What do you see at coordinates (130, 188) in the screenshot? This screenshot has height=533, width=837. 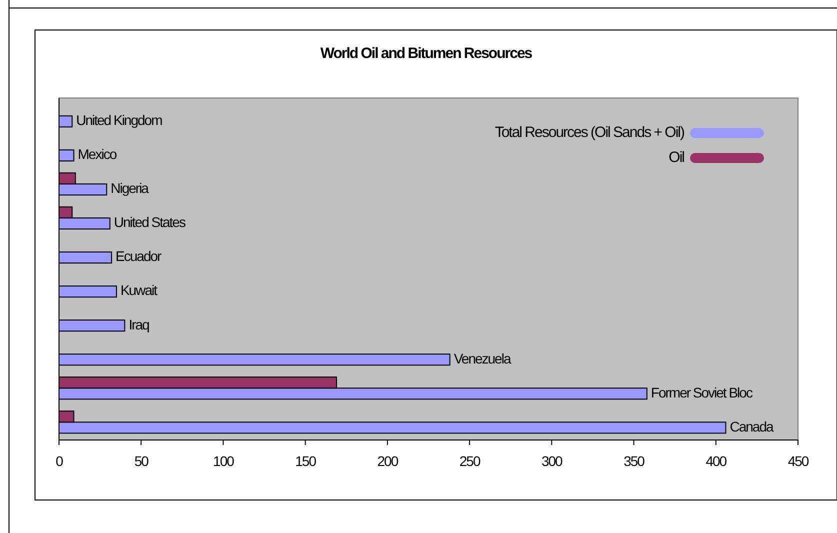 I see `y-tick-label: Nigeria` at bounding box center [130, 188].